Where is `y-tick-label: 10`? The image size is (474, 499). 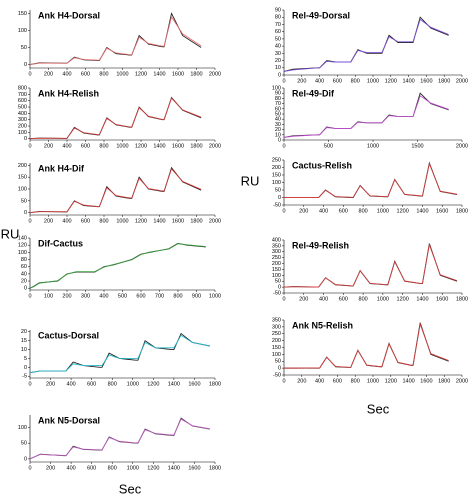 y-tick-label: 10 is located at coordinates (24, 350).